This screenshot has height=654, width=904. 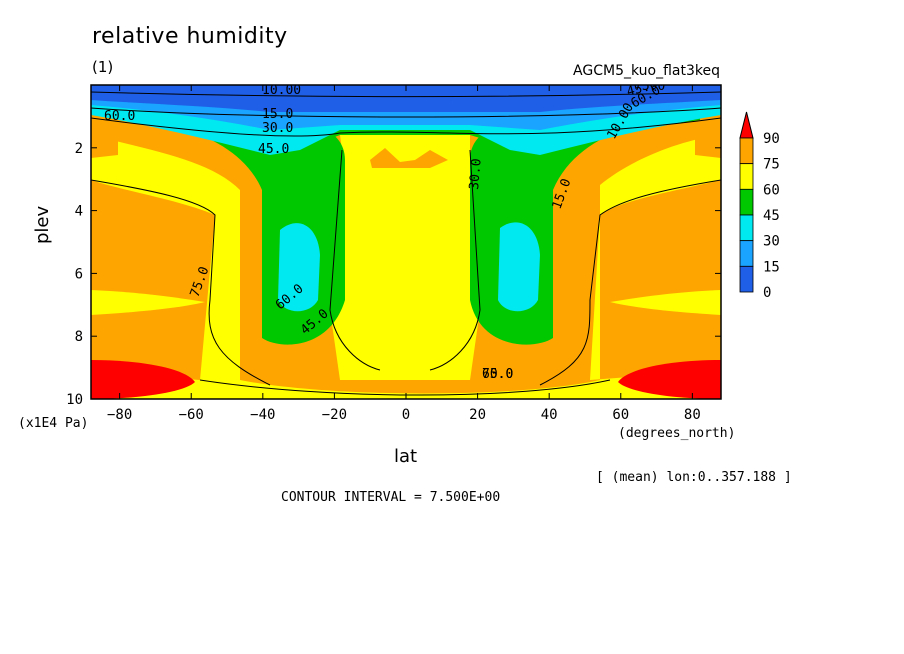 What do you see at coordinates (74, 400) in the screenshot?
I see `y-tick-label: 10` at bounding box center [74, 400].